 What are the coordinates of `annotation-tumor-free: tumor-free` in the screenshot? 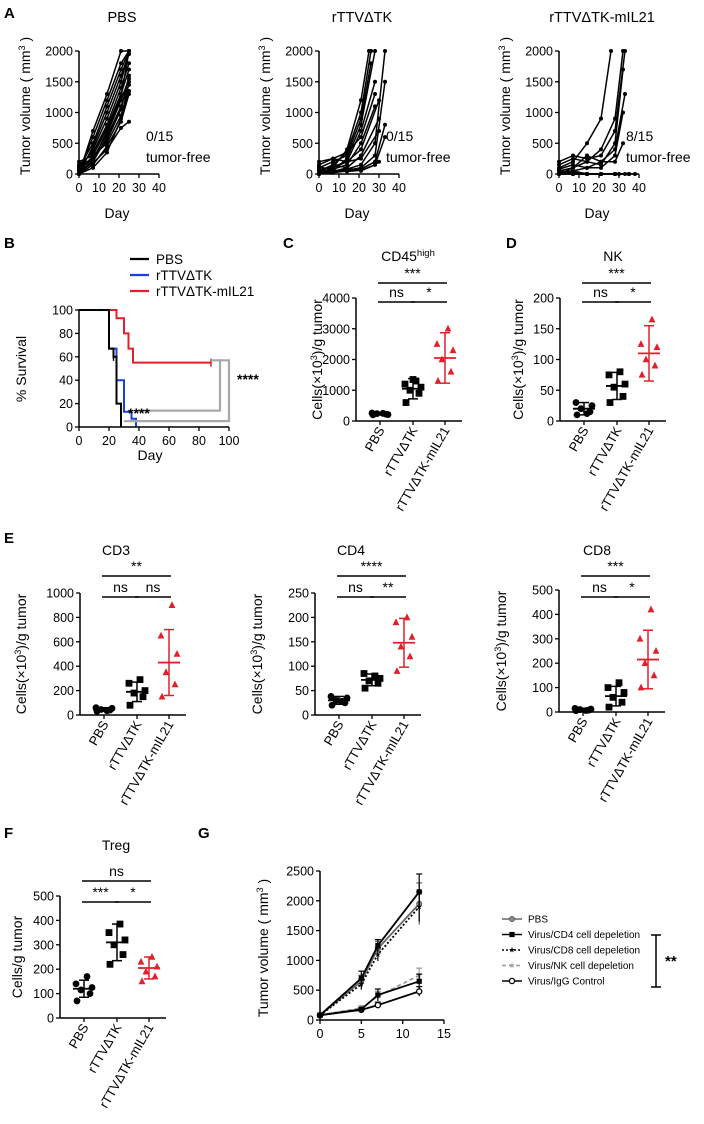 It's located at (658, 157).